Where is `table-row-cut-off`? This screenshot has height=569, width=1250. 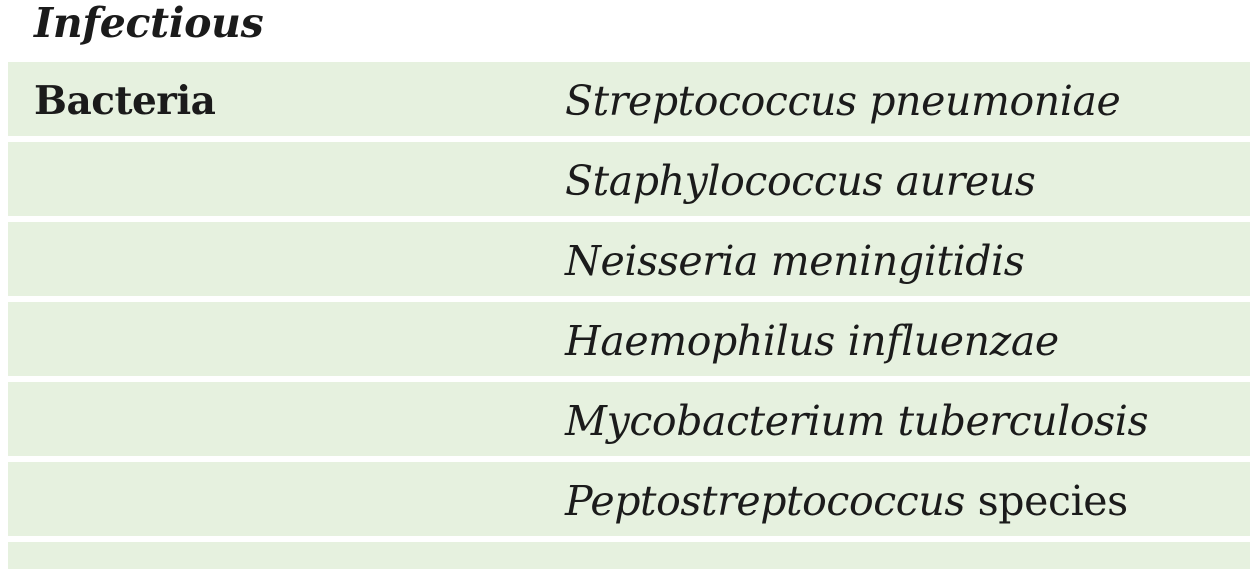 table-row-cut-off is located at coordinates (629, 555).